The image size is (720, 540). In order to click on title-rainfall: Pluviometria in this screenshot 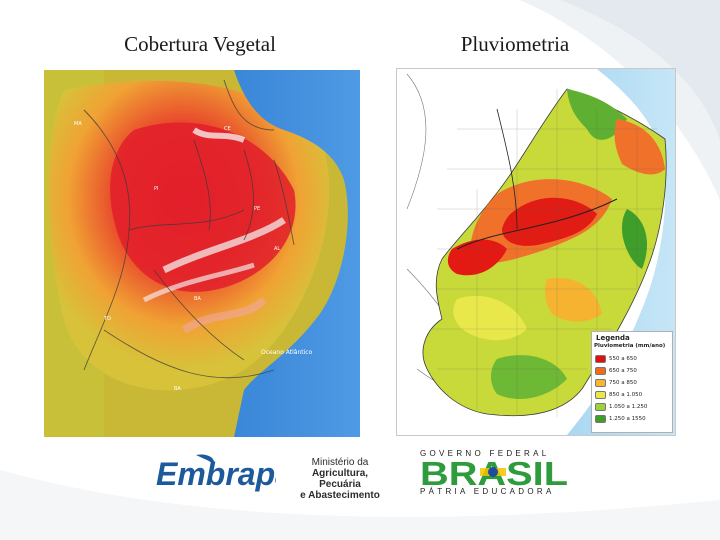, I will do `click(515, 44)`.